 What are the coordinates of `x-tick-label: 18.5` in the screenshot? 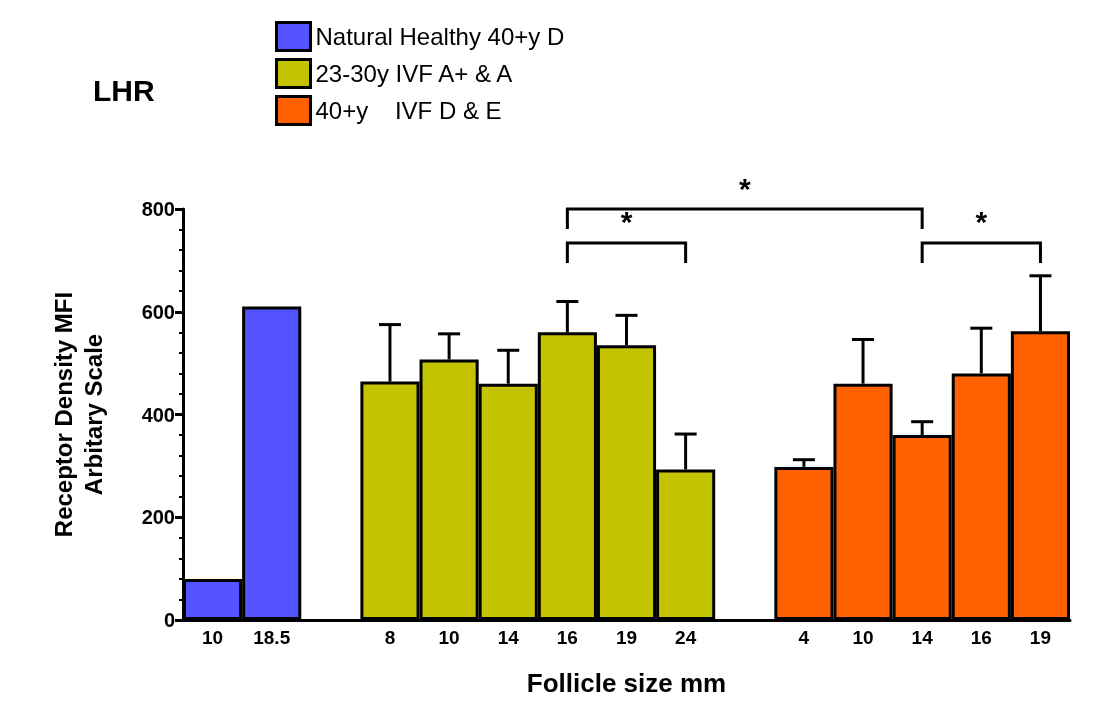 It's located at (272, 637).